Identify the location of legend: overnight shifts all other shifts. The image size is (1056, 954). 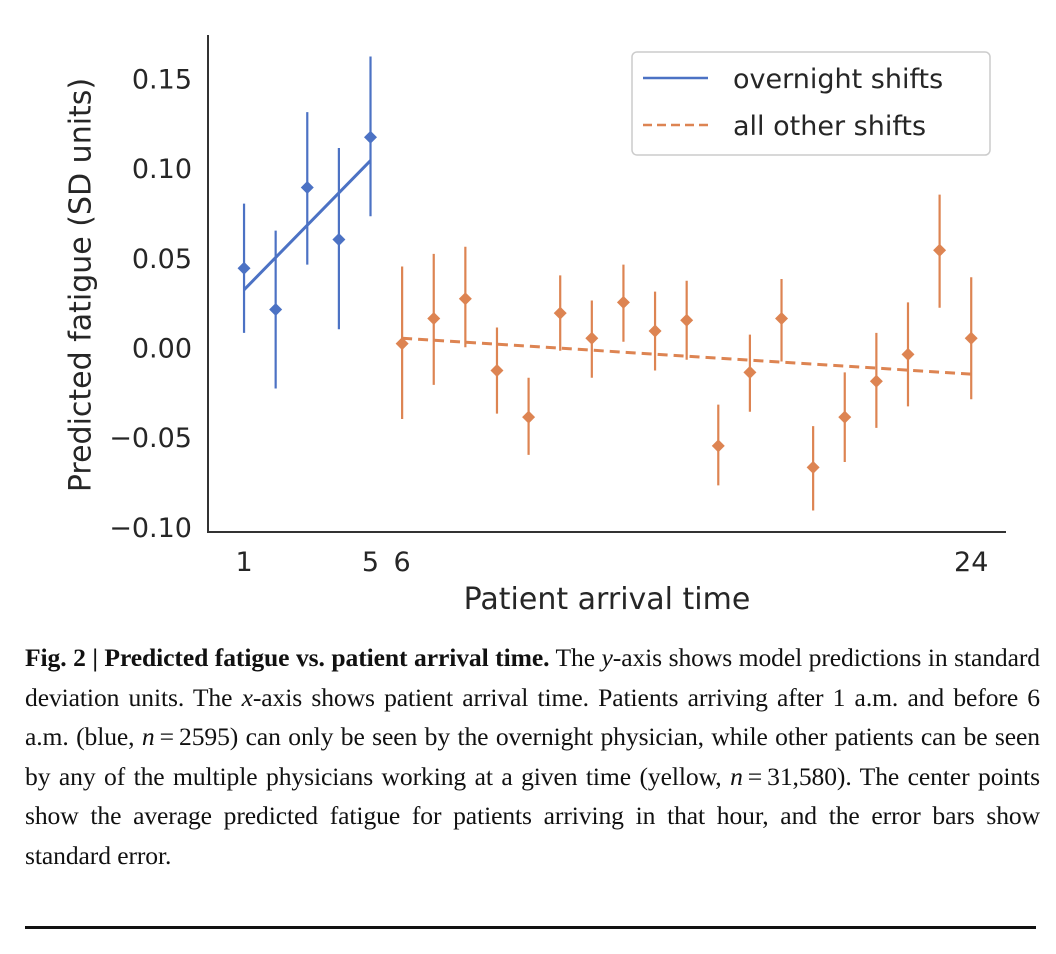
(811, 103).